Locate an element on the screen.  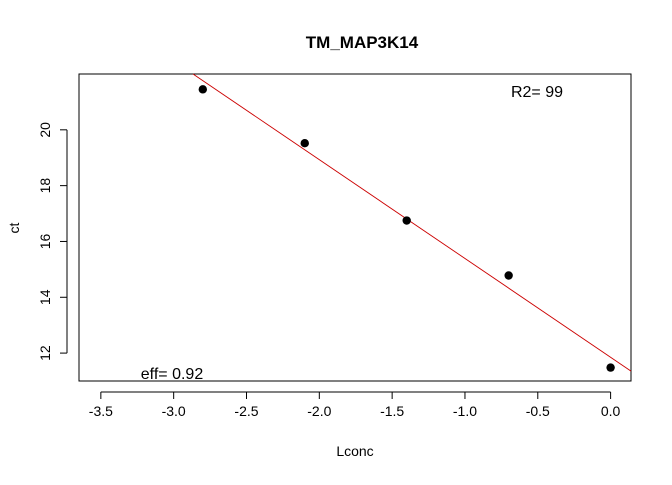
x-tick-label: -0.5 is located at coordinates (538, 411).